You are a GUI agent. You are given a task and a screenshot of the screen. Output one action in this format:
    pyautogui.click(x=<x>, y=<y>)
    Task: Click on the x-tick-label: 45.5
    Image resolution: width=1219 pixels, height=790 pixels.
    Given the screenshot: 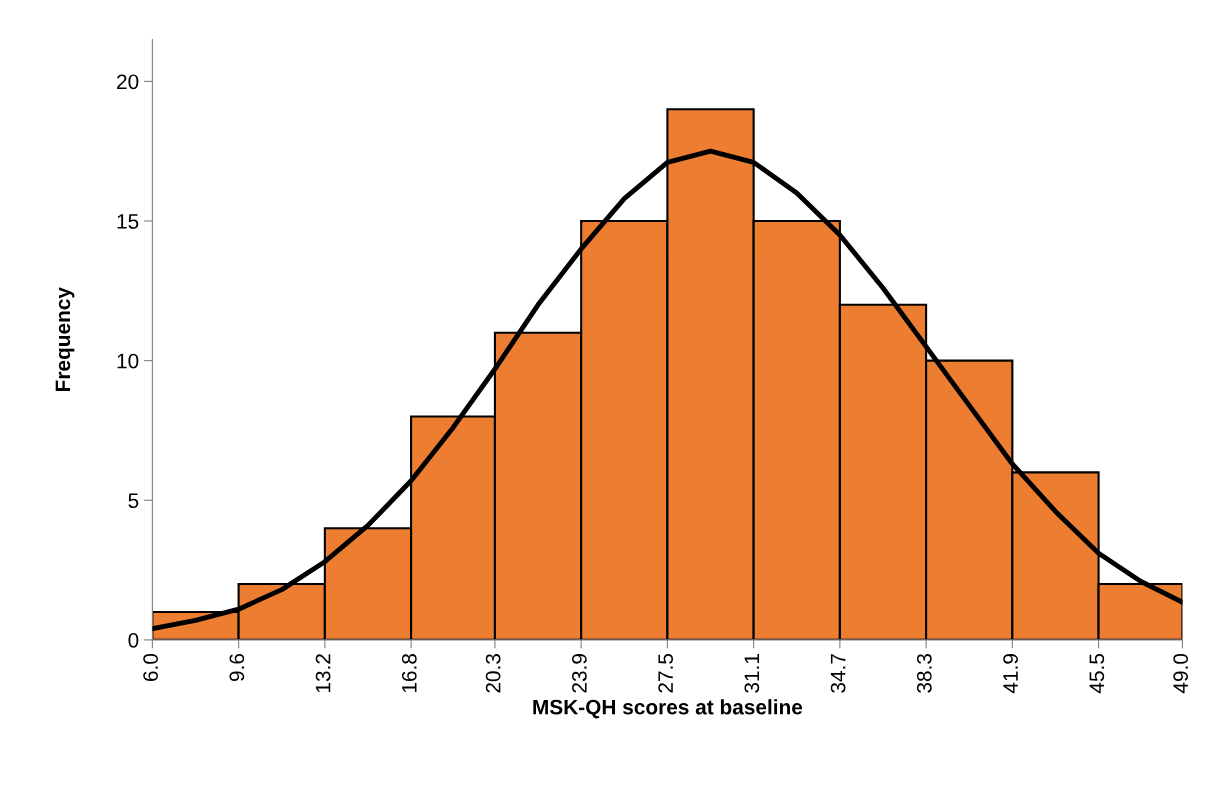 What is the action you would take?
    pyautogui.click(x=1097, y=673)
    